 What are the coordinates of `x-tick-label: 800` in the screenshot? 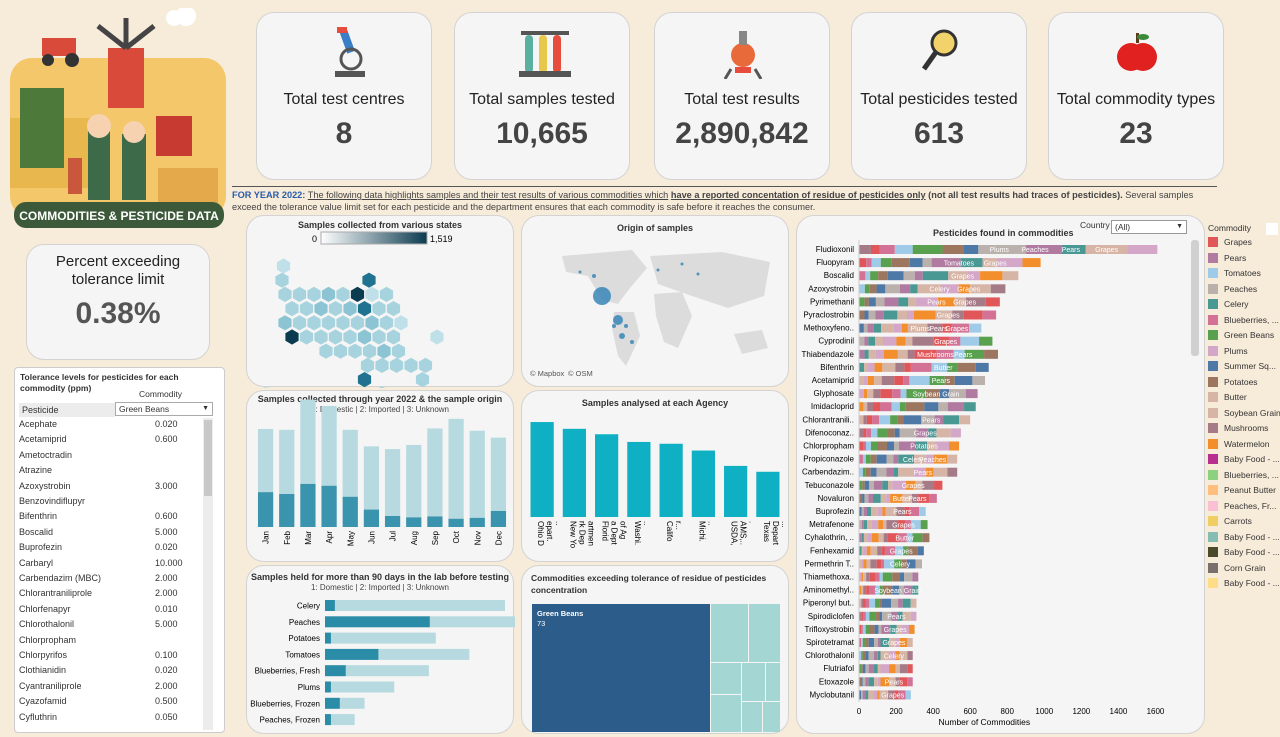 It's located at (1008, 711).